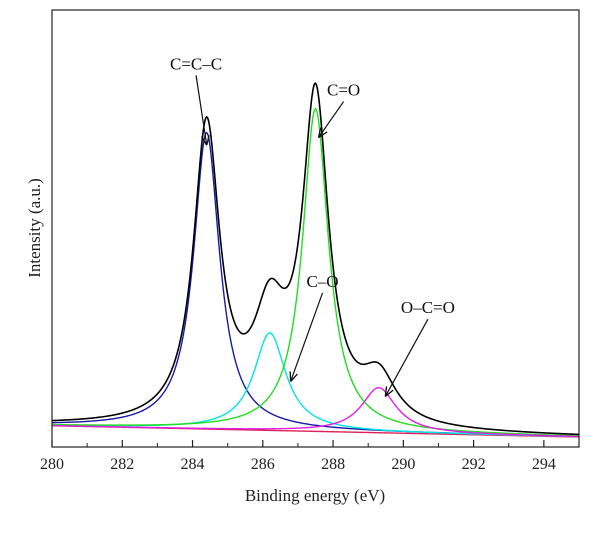  Describe the element at coordinates (34, 228) in the screenshot. I see `y-axis-label: Intensity (a.u.)` at that location.